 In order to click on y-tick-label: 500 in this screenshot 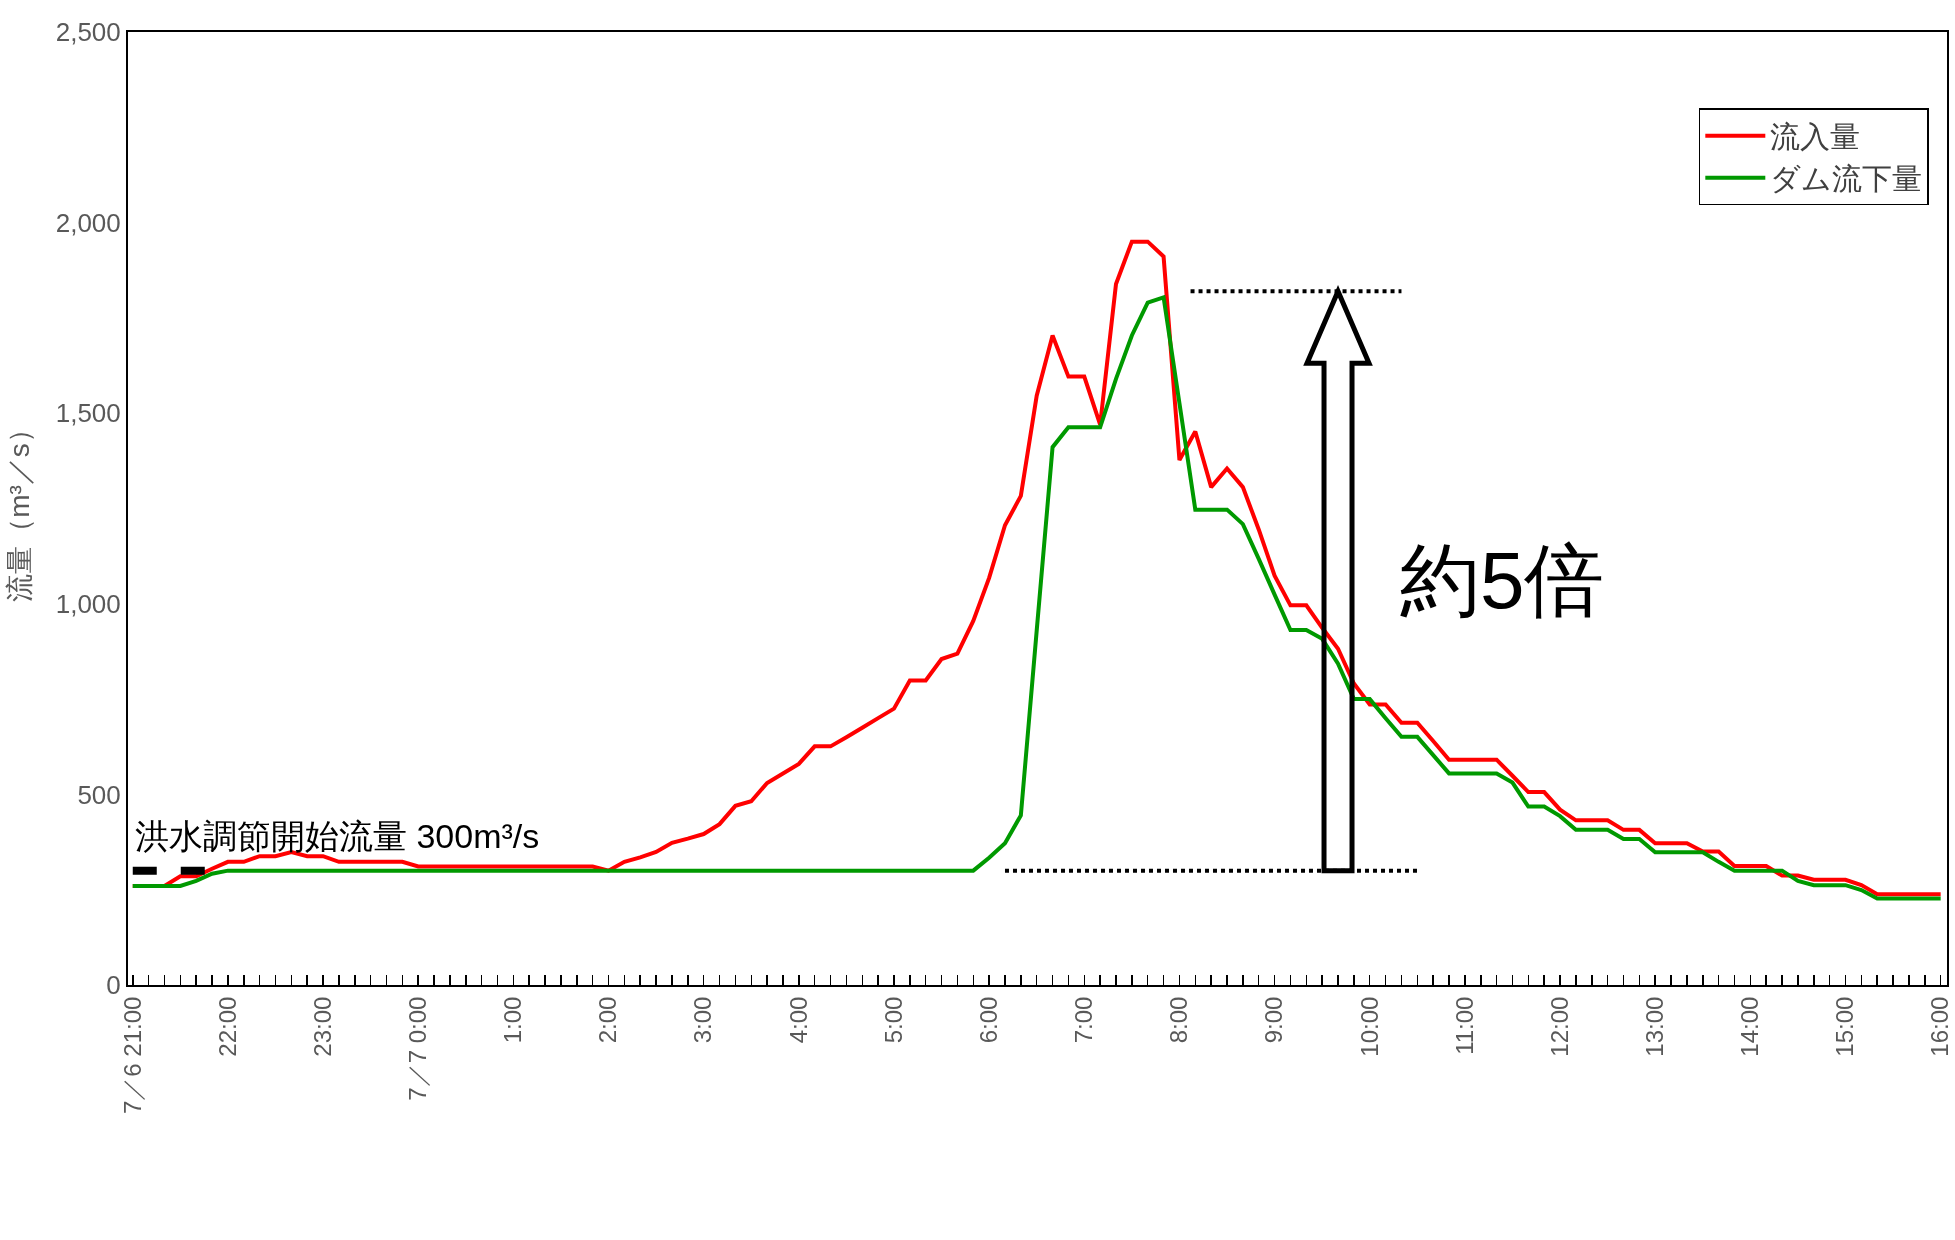, I will do `click(99, 794)`.